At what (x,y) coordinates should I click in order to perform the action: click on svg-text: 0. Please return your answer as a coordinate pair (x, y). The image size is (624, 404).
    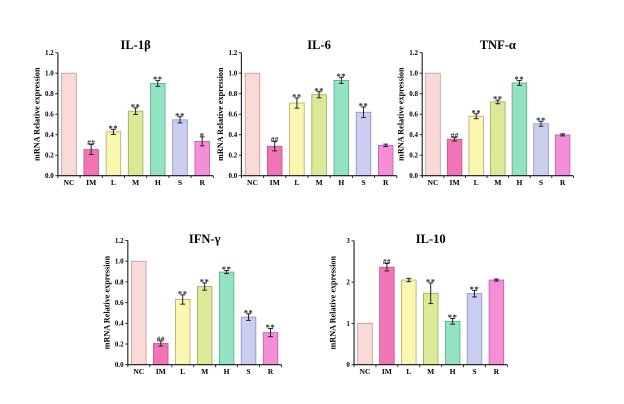
    Looking at the image, I should click on (348, 365).